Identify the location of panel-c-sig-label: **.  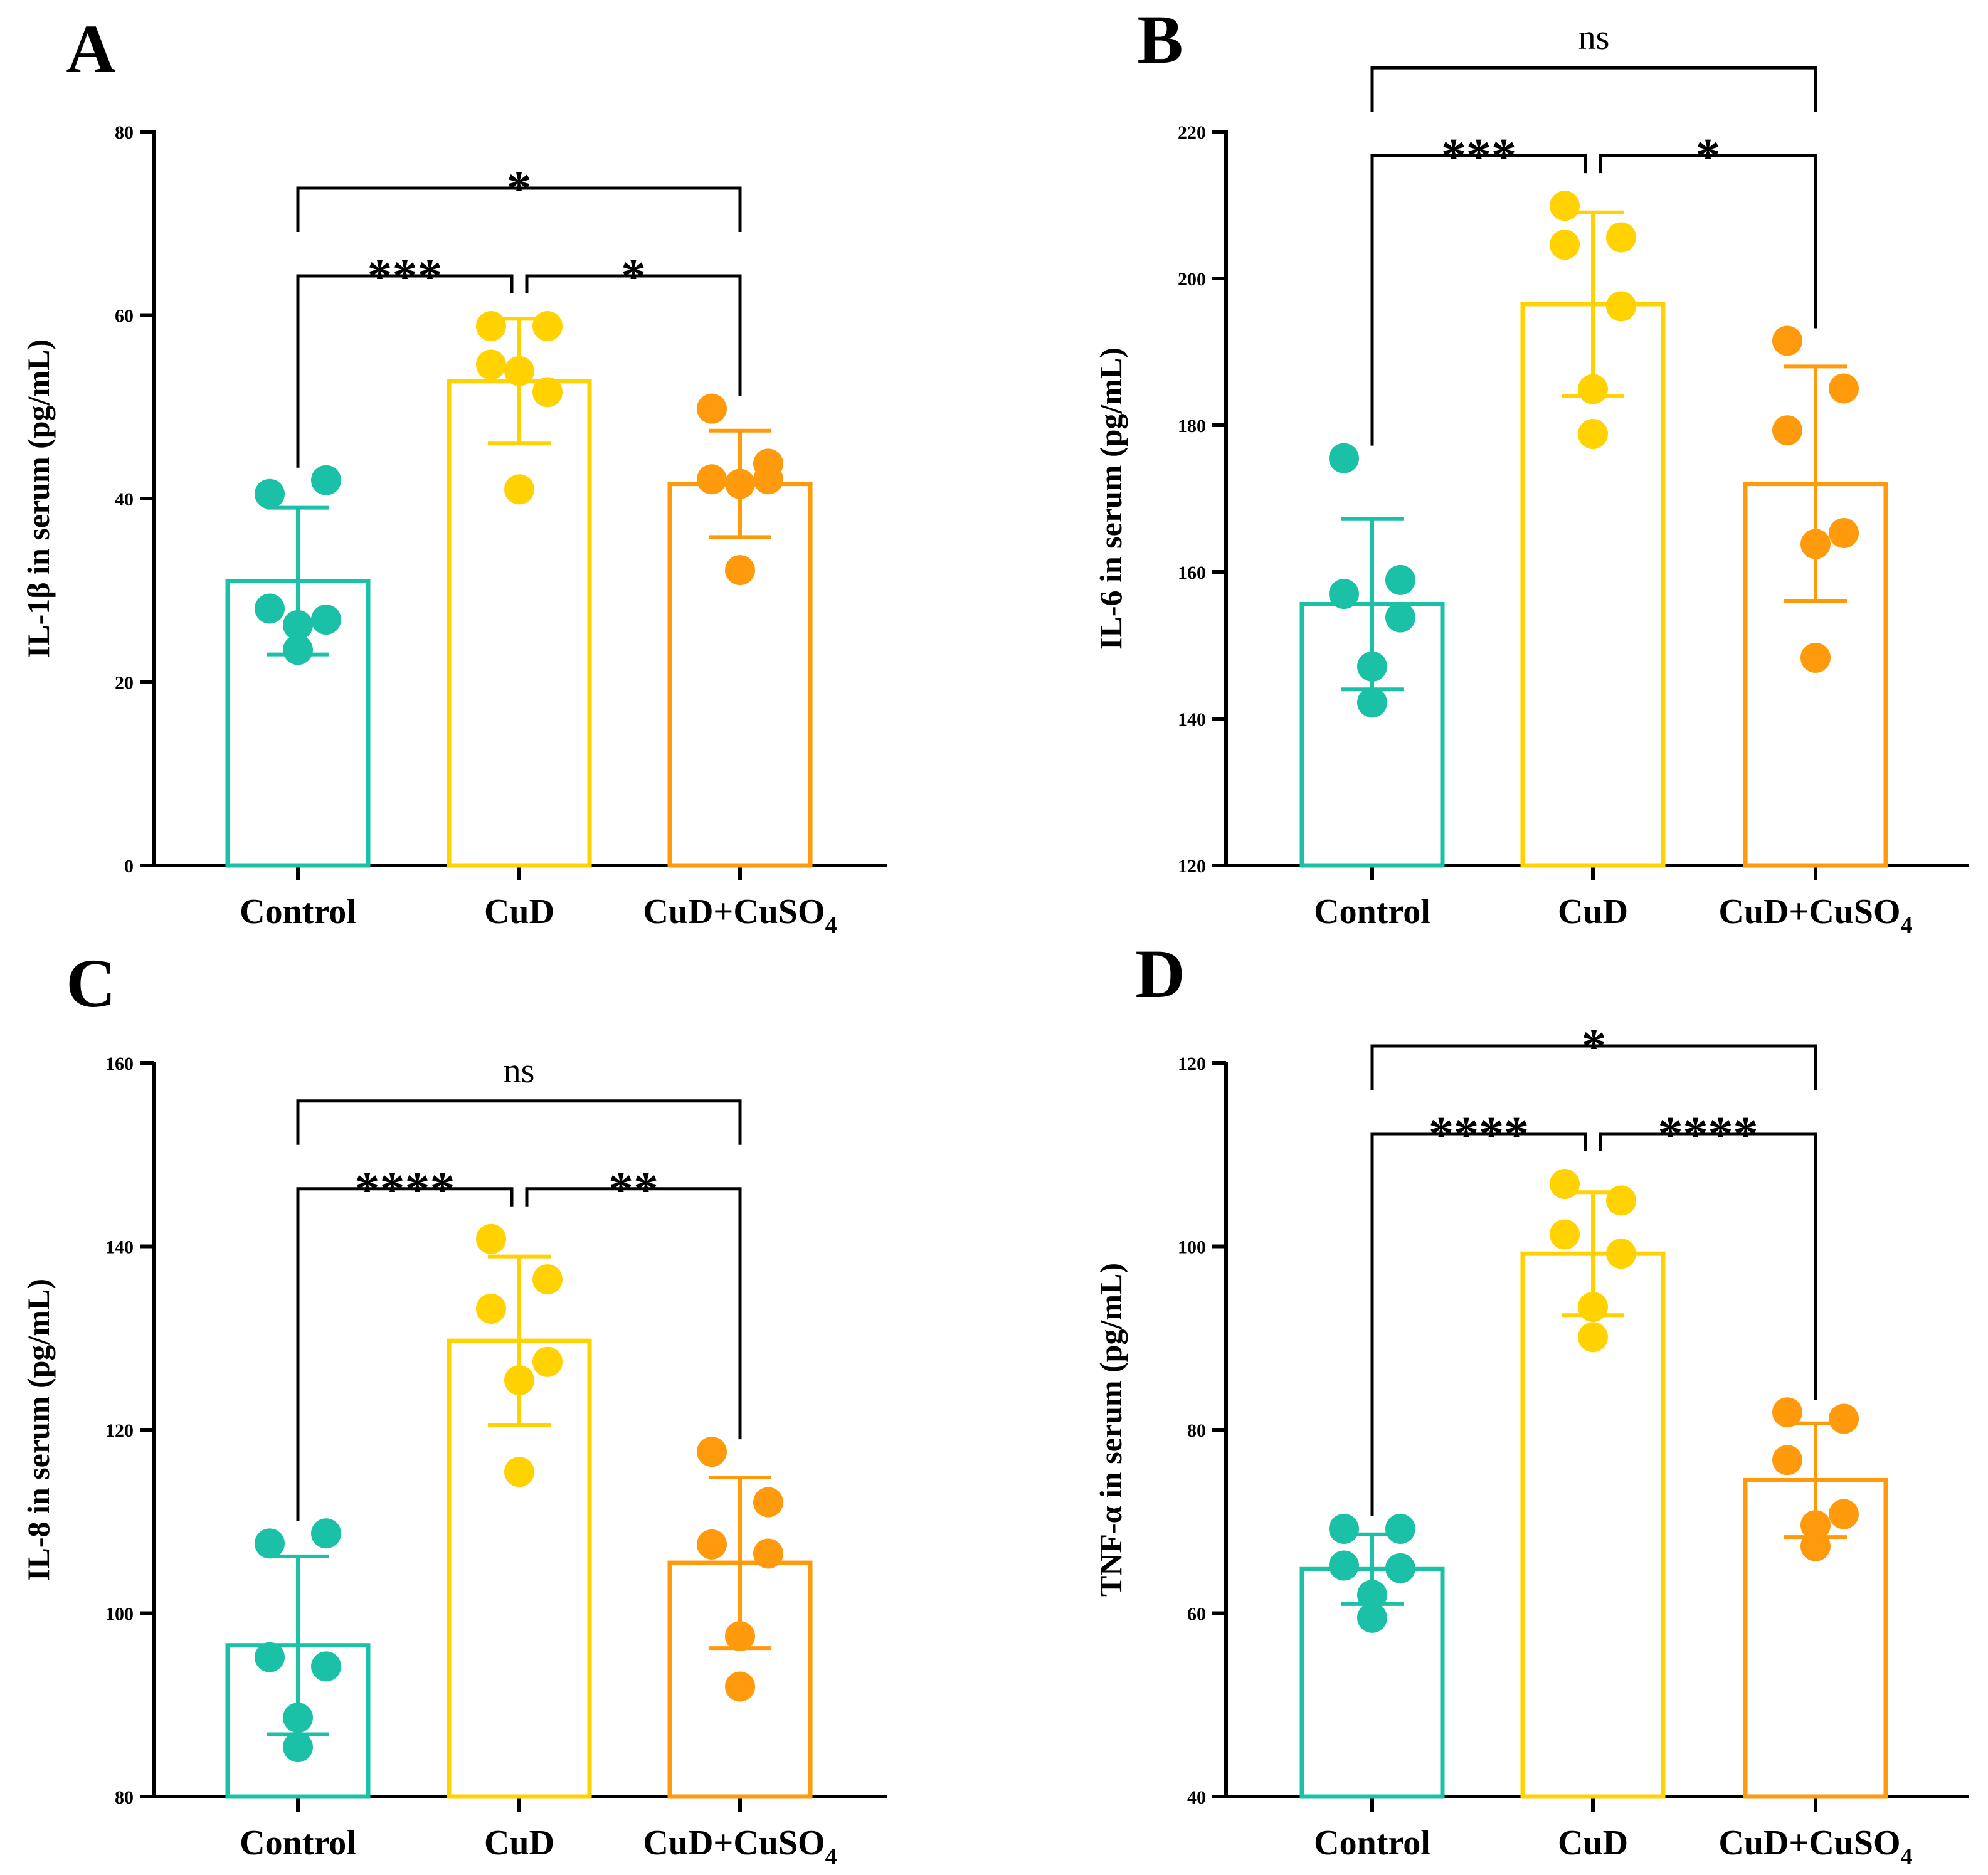
(633, 1190).